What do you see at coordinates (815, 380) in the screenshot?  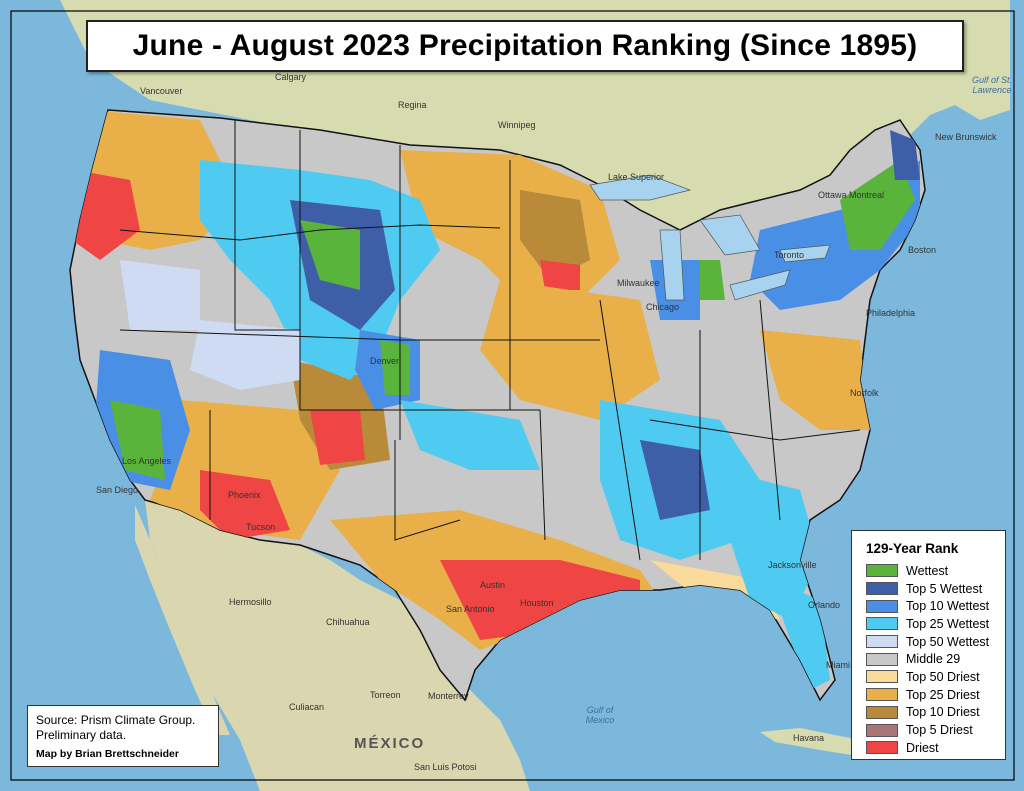 I see `region-virginia-dry` at bounding box center [815, 380].